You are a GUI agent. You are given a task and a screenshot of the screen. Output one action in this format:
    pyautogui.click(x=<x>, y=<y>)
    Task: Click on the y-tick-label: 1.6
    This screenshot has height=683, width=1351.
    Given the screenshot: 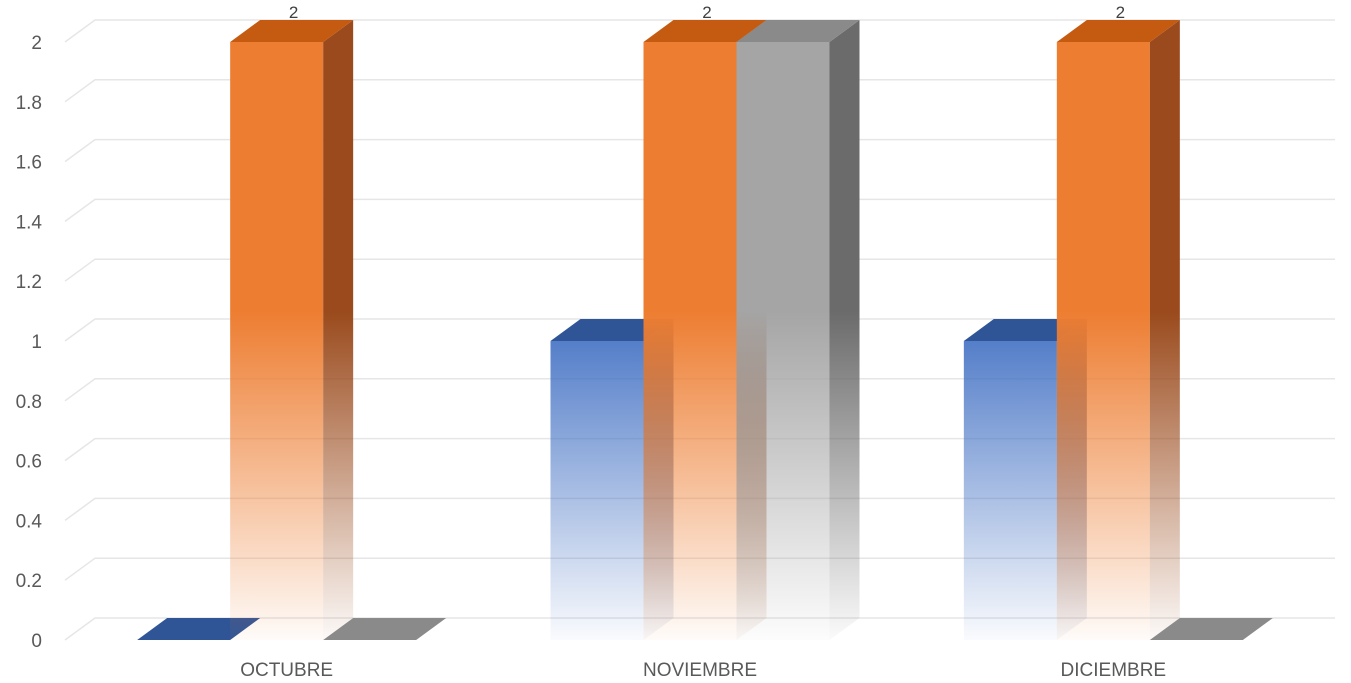 What is the action you would take?
    pyautogui.click(x=29, y=163)
    